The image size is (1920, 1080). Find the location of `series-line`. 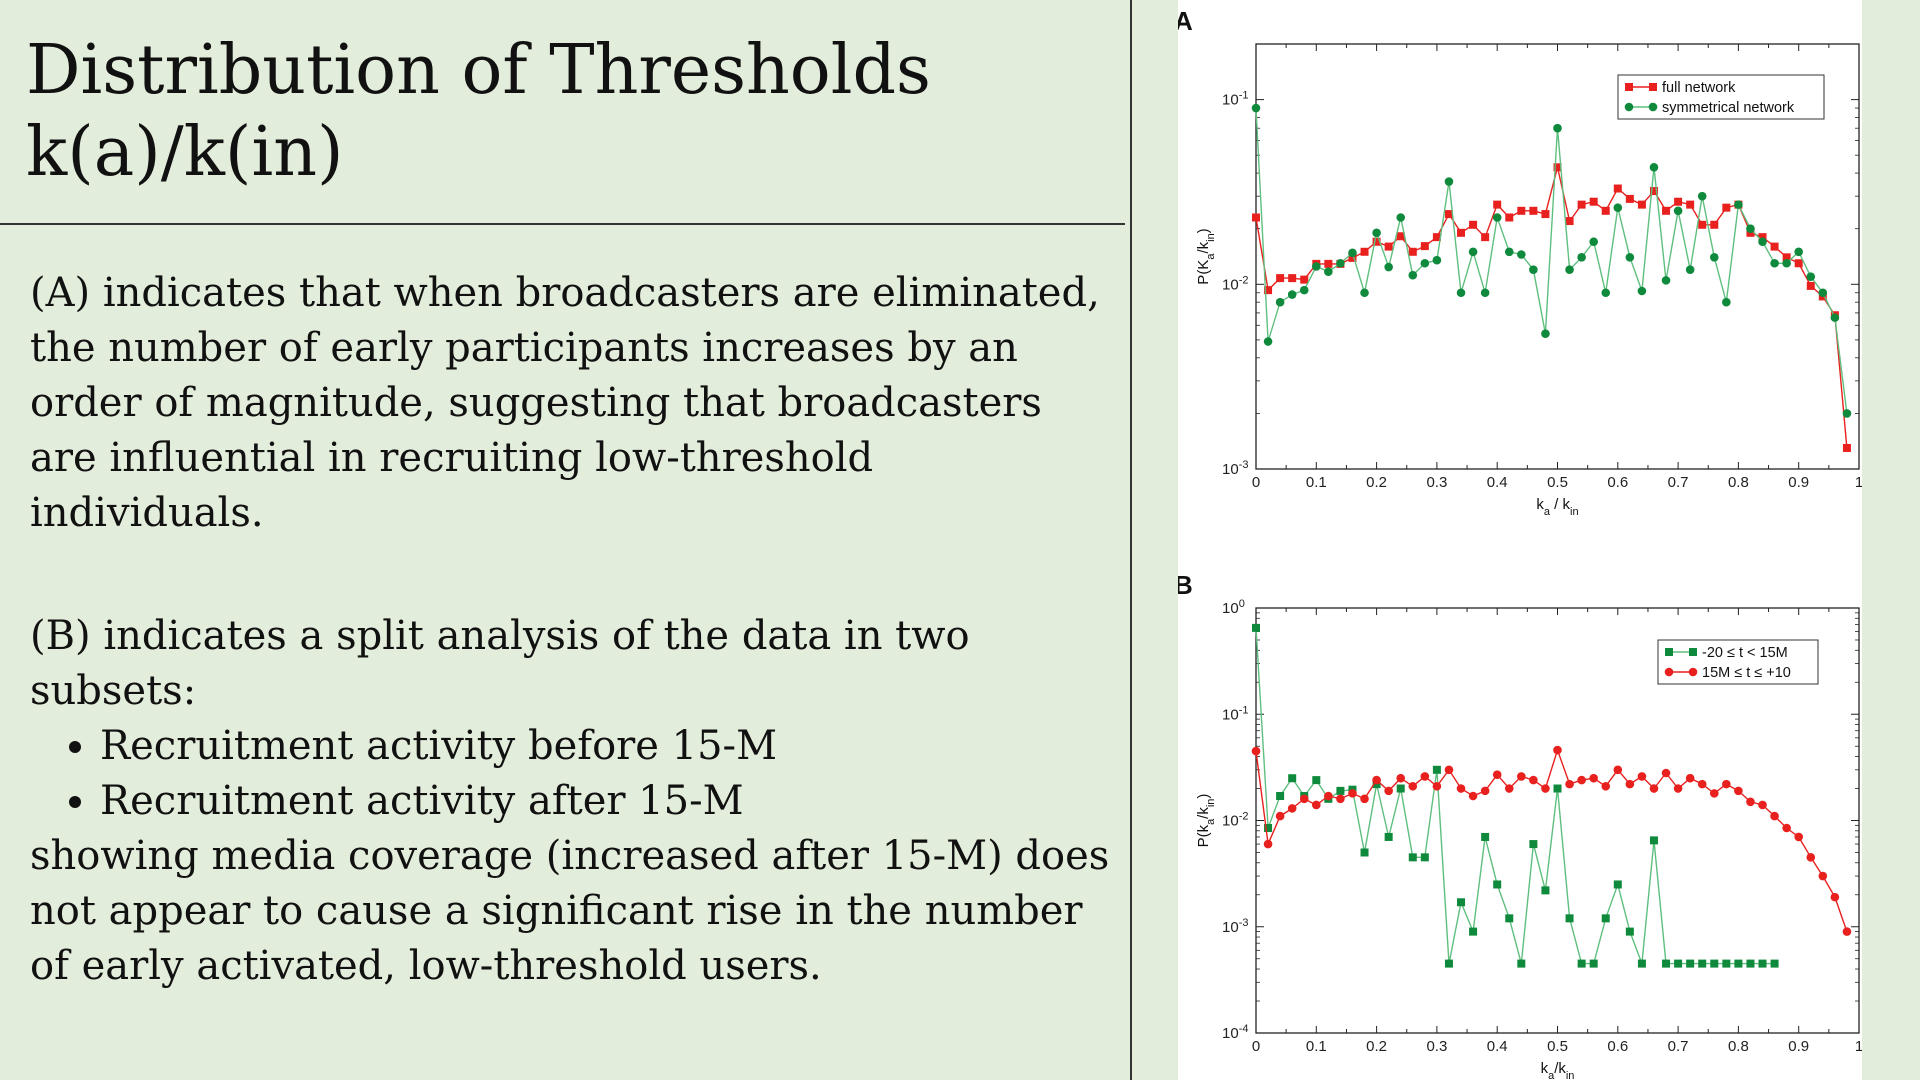

series-line is located at coordinates (1551, 261).